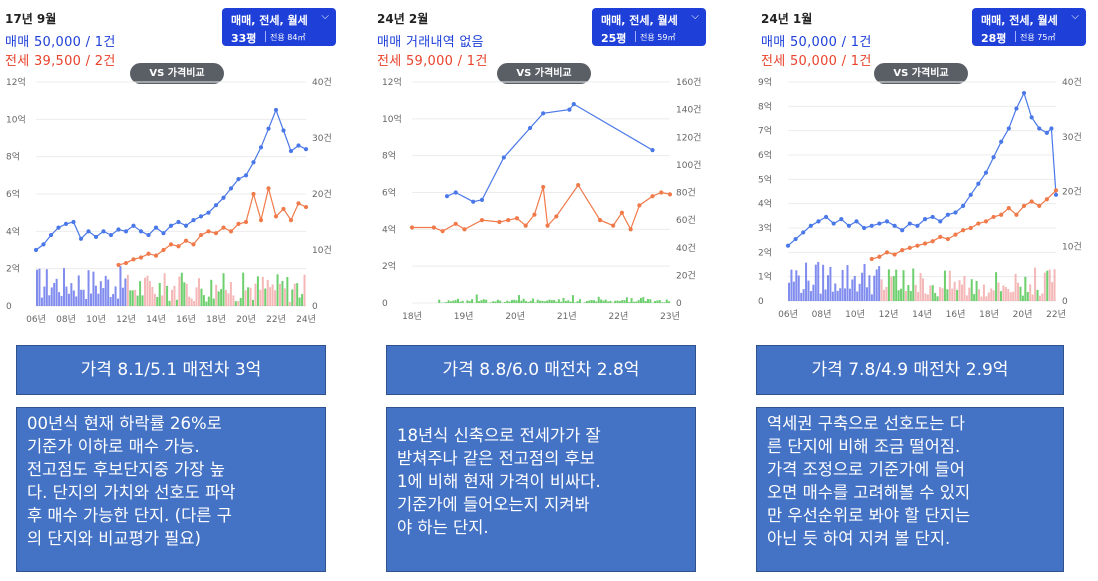 This screenshot has width=1098, height=581. I want to click on lease-price: 전세 50,000 / 1건, so click(816, 61).